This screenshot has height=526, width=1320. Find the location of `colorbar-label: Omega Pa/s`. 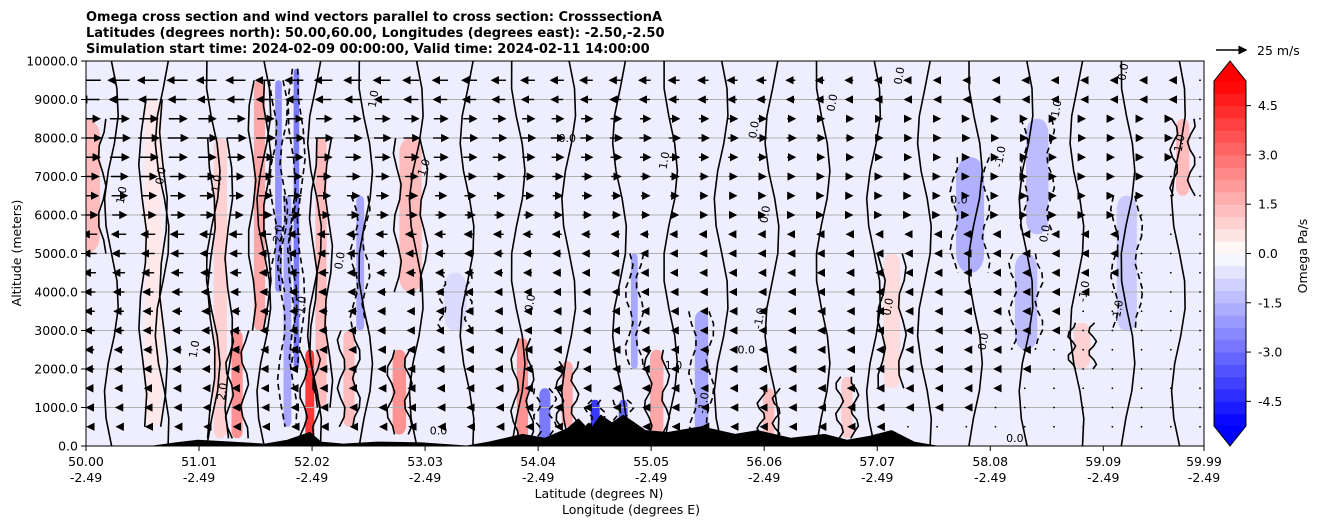

colorbar-label: Omega Pa/s is located at coordinates (1302, 256).